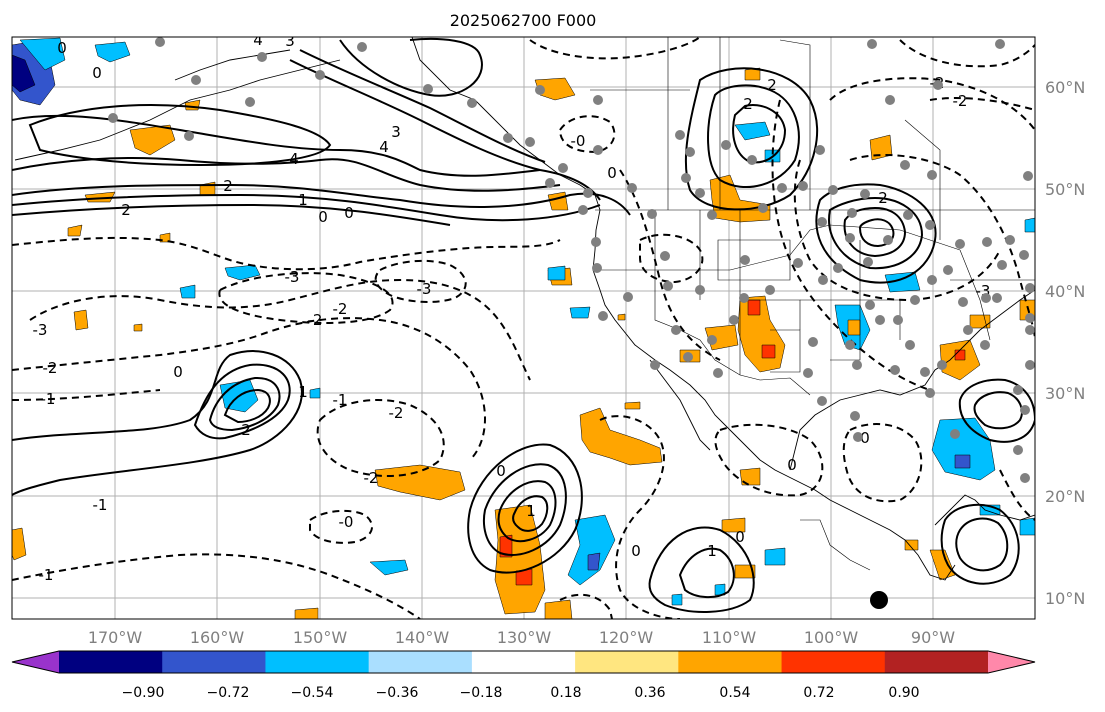  What do you see at coordinates (933, 637) in the screenshot?
I see `lon-tick-label: 90°W` at bounding box center [933, 637].